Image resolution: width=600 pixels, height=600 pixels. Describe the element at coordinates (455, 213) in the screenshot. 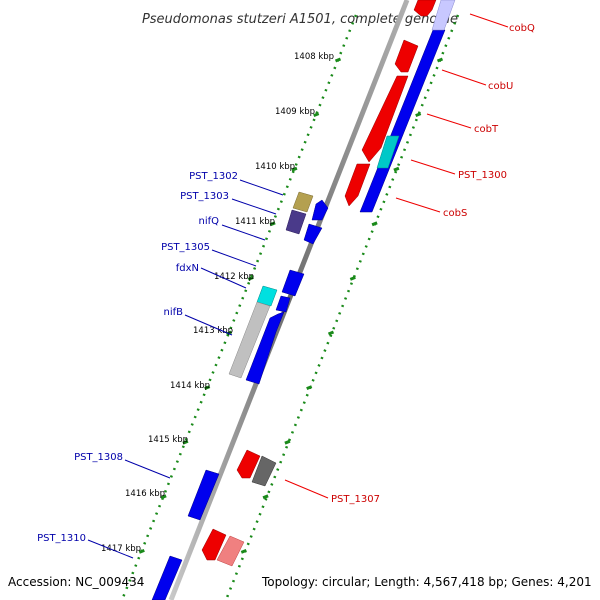

I see `label-cobS: cobS` at that location.